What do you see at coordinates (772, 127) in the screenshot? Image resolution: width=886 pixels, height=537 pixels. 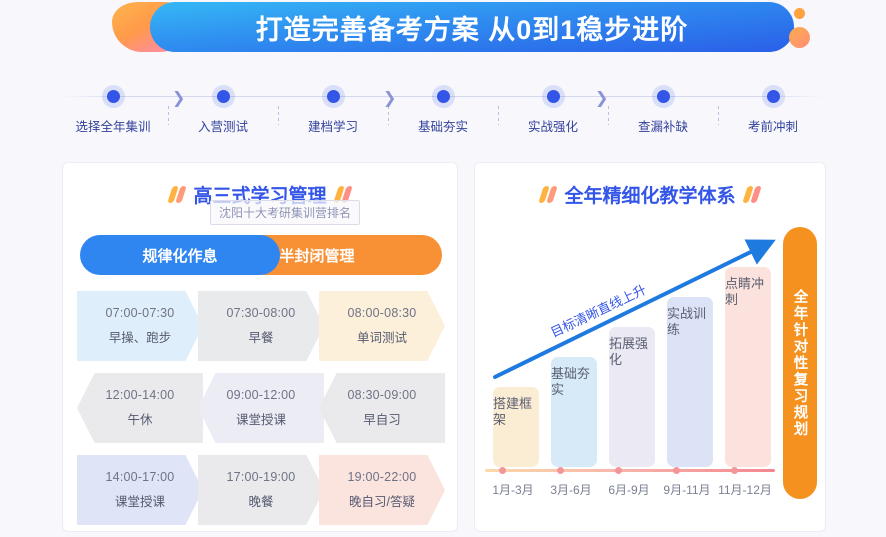 I see `step-label: 考前冲刺` at bounding box center [772, 127].